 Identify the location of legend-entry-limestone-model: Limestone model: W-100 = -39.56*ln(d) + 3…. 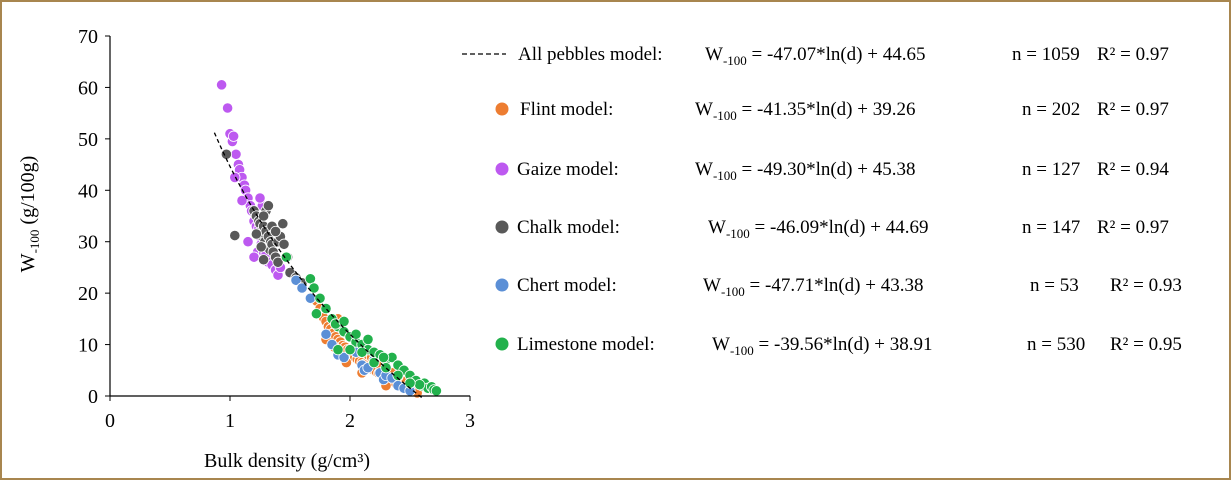
(838, 346).